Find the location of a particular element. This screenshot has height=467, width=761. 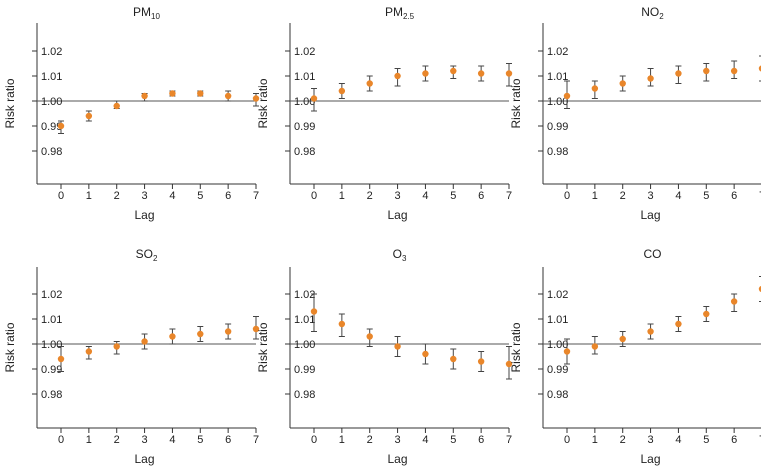

panel-title: O3 is located at coordinates (400, 255).